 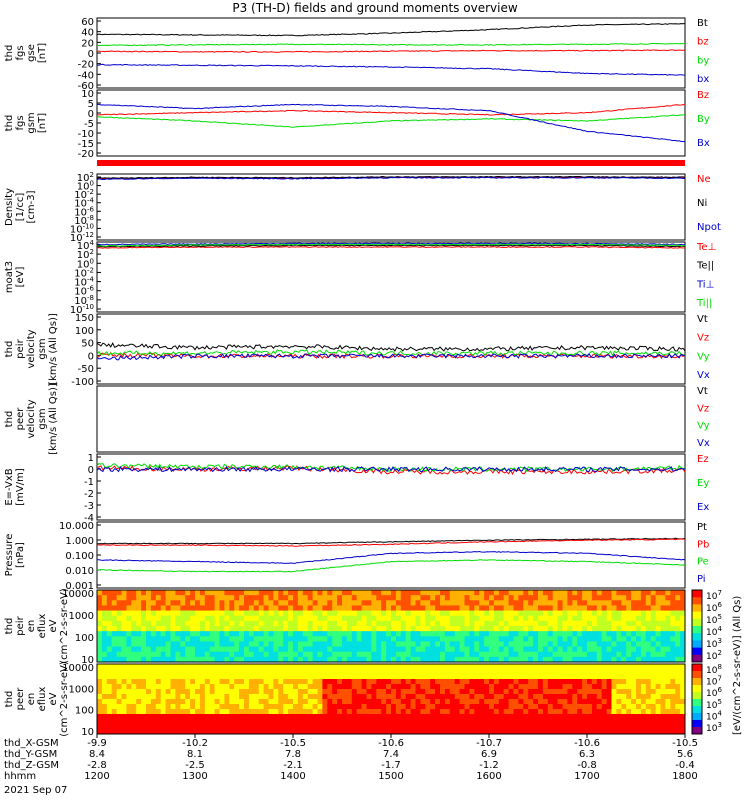 I want to click on y-axis-label: E=-VxB, so click(x=9, y=486).